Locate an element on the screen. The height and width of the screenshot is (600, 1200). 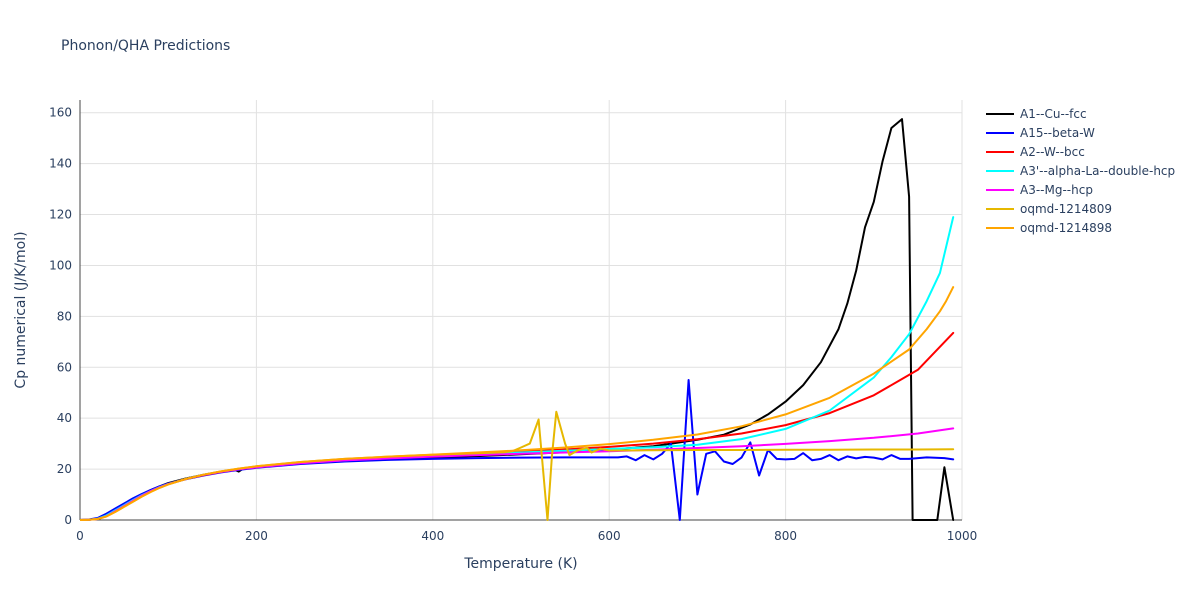
legend-label: A2--W--bcc is located at coordinates (1052, 152).